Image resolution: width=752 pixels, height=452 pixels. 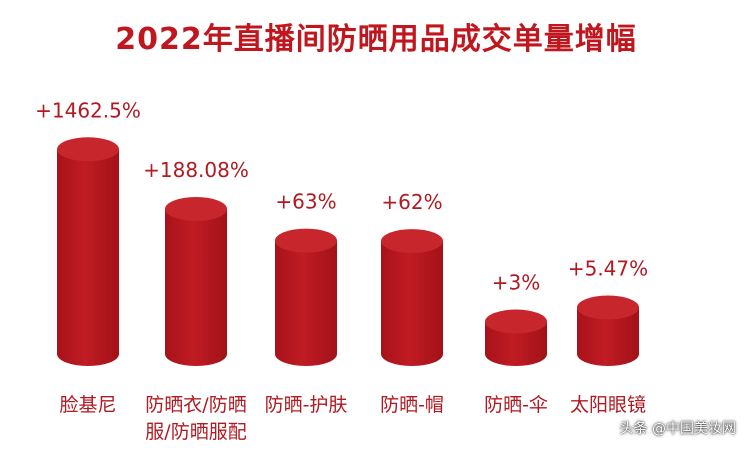 What do you see at coordinates (195, 405) in the screenshot?
I see `category-label: 防晒衣/防晒` at bounding box center [195, 405].